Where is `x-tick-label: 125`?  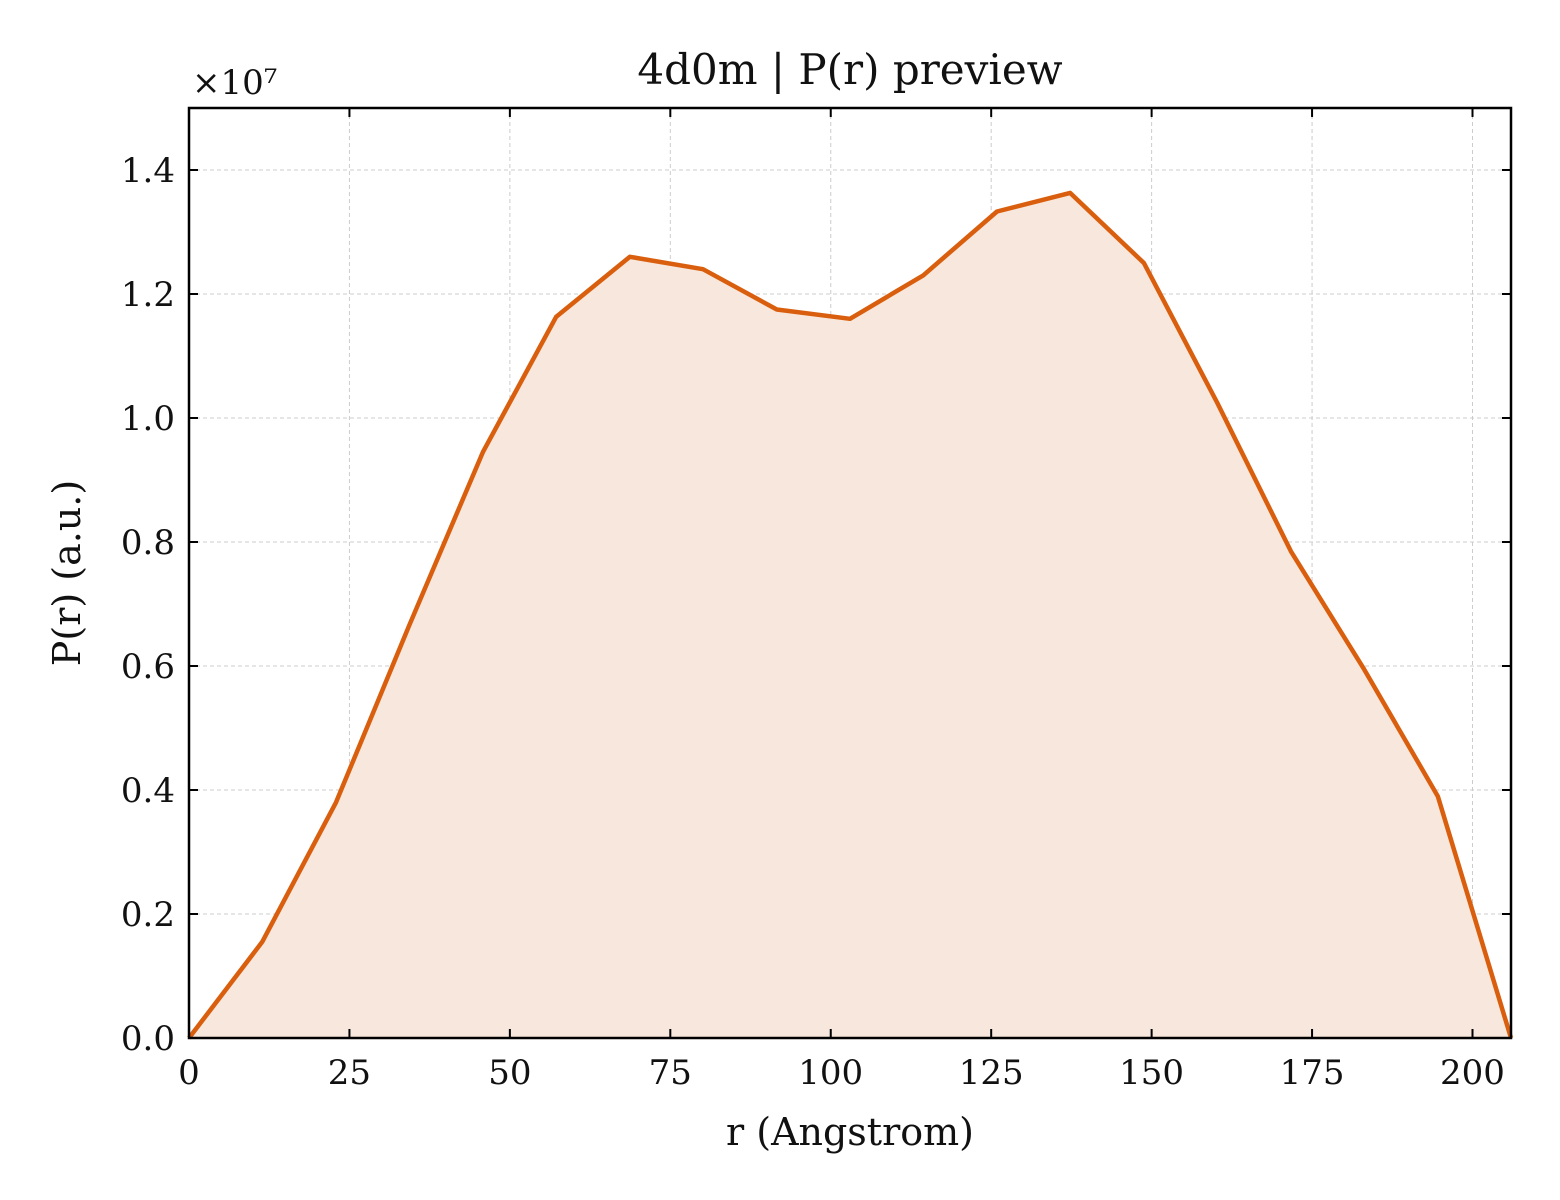
x-tick-label: 125 is located at coordinates (991, 1073).